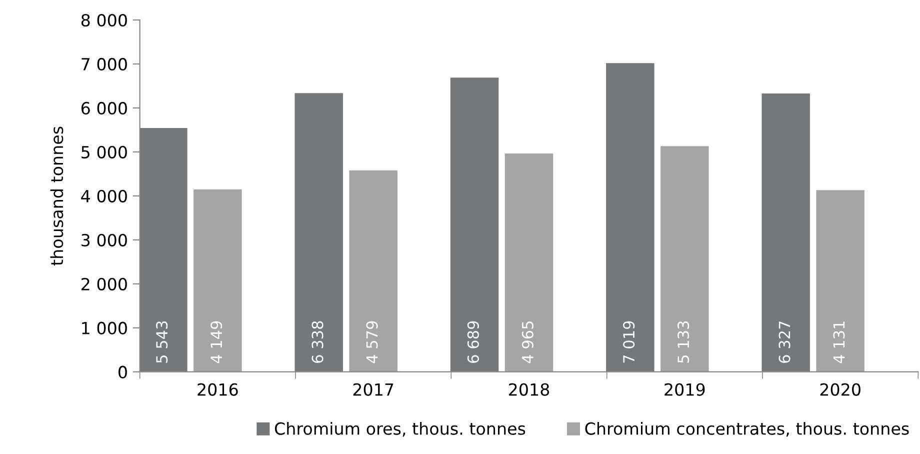 This screenshot has height=454, width=920. Describe the element at coordinates (529, 389) in the screenshot. I see `x-tick-label: 2018` at that location.